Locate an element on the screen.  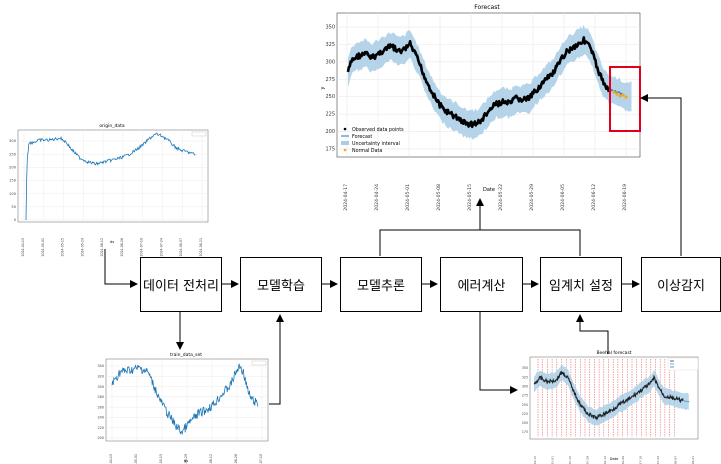
forecast-ytick: 250 is located at coordinates (330, 97).